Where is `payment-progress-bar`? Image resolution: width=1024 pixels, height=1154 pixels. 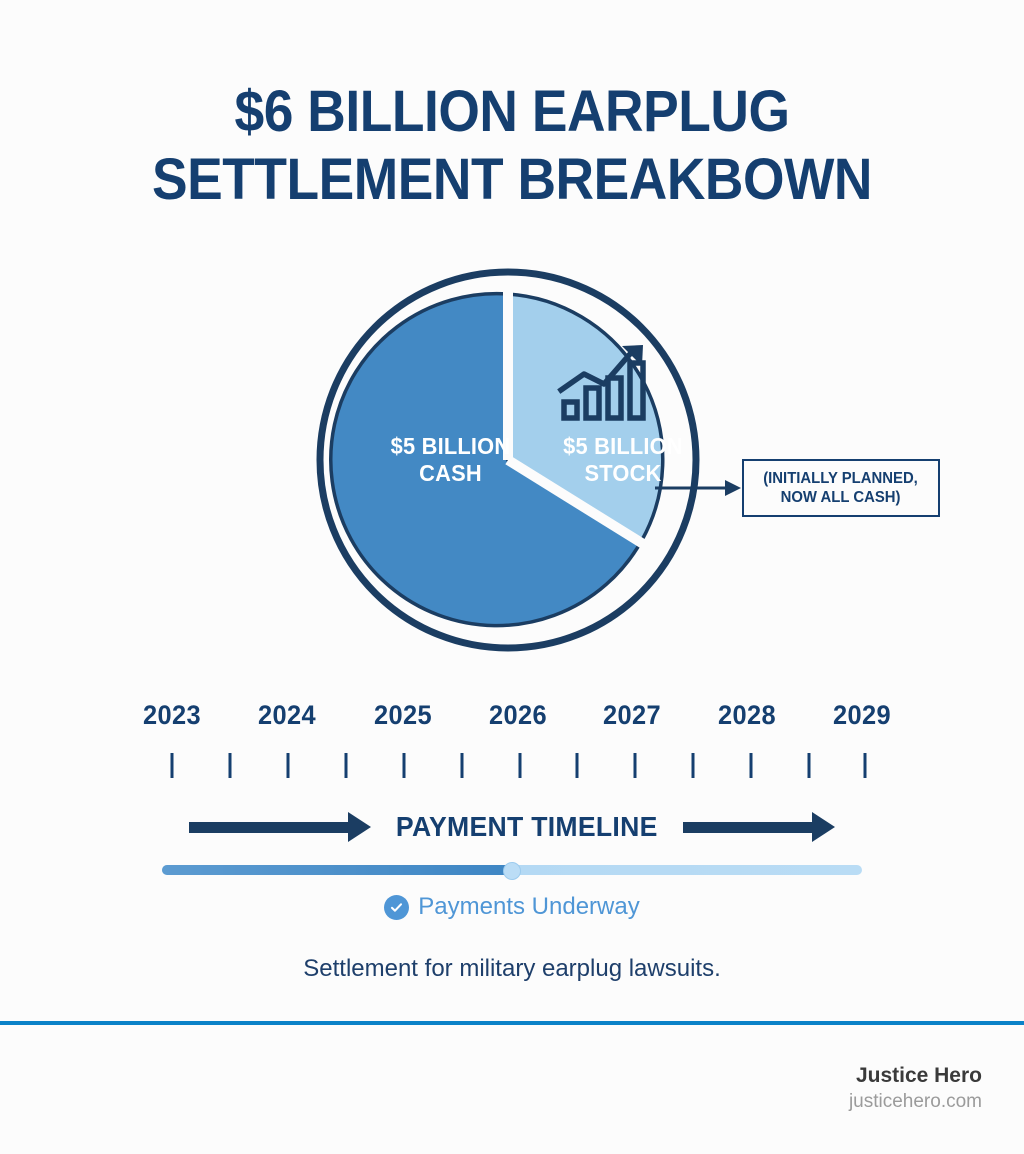
payment-progress-bar is located at coordinates (512, 871).